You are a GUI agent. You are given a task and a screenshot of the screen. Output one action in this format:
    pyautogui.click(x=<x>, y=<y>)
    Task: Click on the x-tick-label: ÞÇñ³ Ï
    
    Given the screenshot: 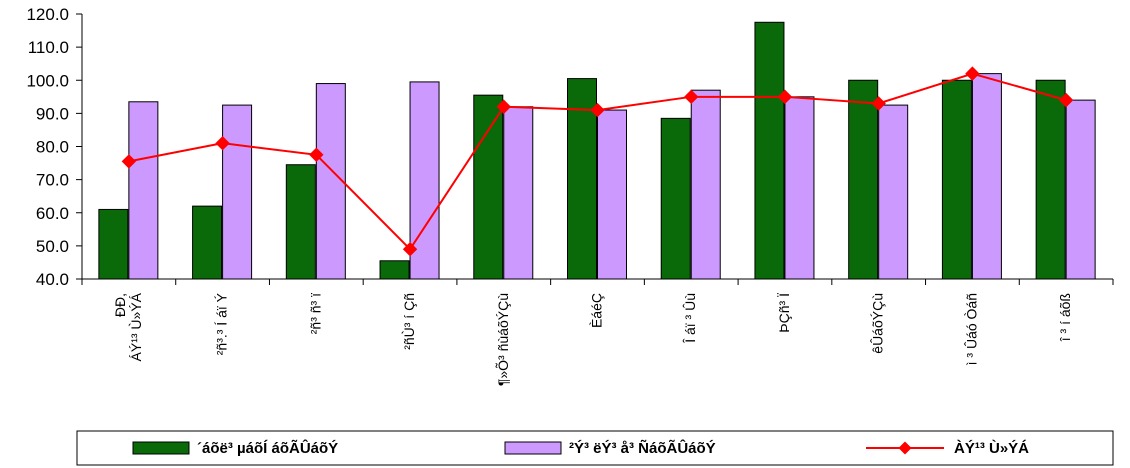 What is the action you would take?
    pyautogui.click(x=784, y=313)
    